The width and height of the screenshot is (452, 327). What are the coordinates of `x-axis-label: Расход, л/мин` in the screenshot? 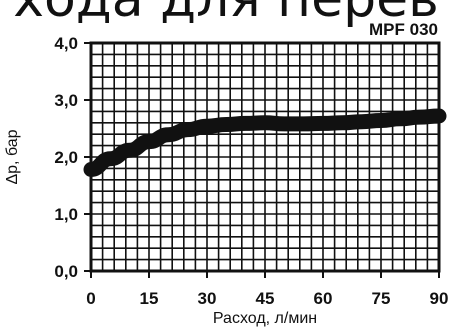 It's located at (265, 318).